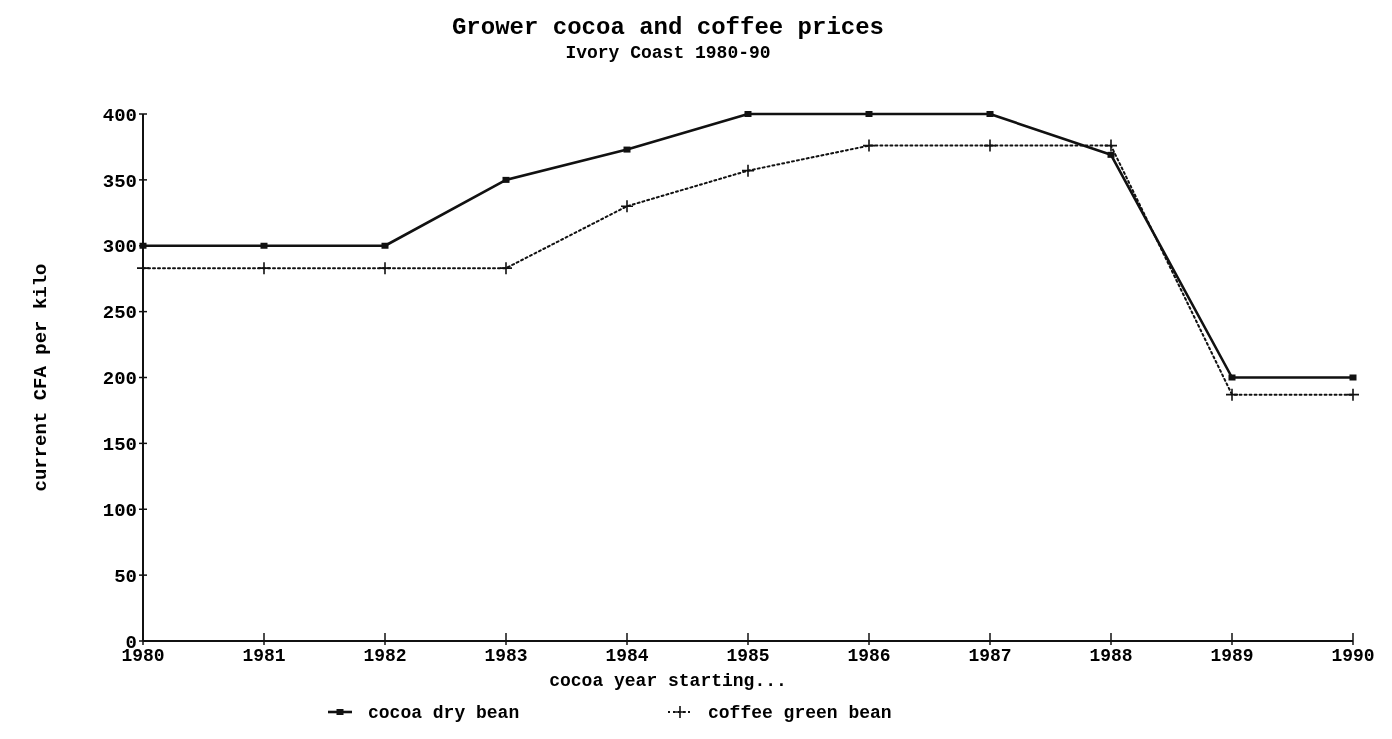 The width and height of the screenshot is (1392, 739). What do you see at coordinates (869, 656) in the screenshot?
I see `x-tick-label: 1986` at bounding box center [869, 656].